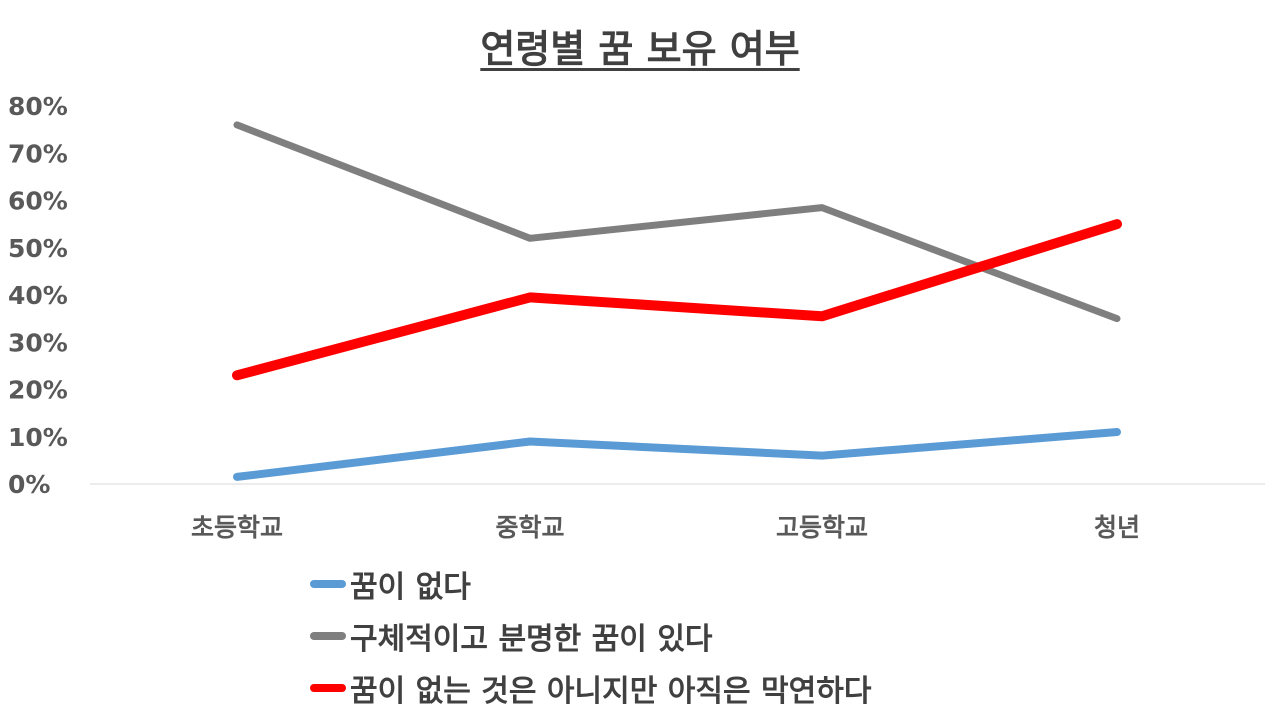 This screenshot has height=720, width=1280. I want to click on chart-title: 연령별 꿈 보유 여부, so click(640, 49).